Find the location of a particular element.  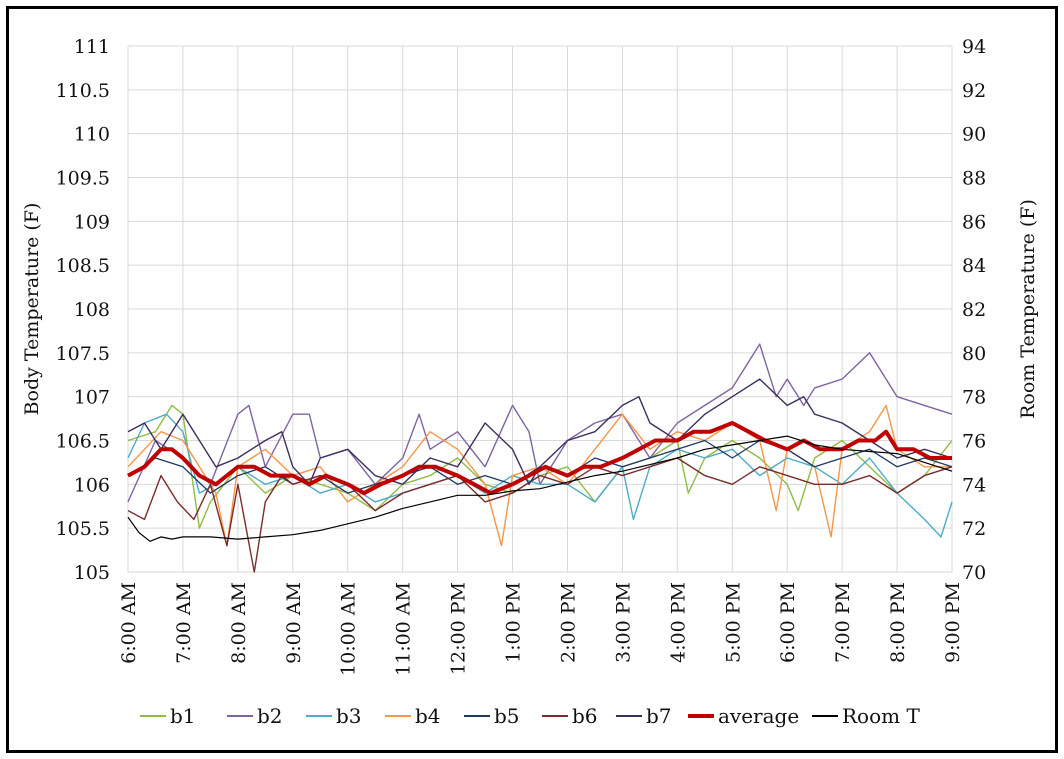

y-tick-label: 107.5 is located at coordinates (83, 354).